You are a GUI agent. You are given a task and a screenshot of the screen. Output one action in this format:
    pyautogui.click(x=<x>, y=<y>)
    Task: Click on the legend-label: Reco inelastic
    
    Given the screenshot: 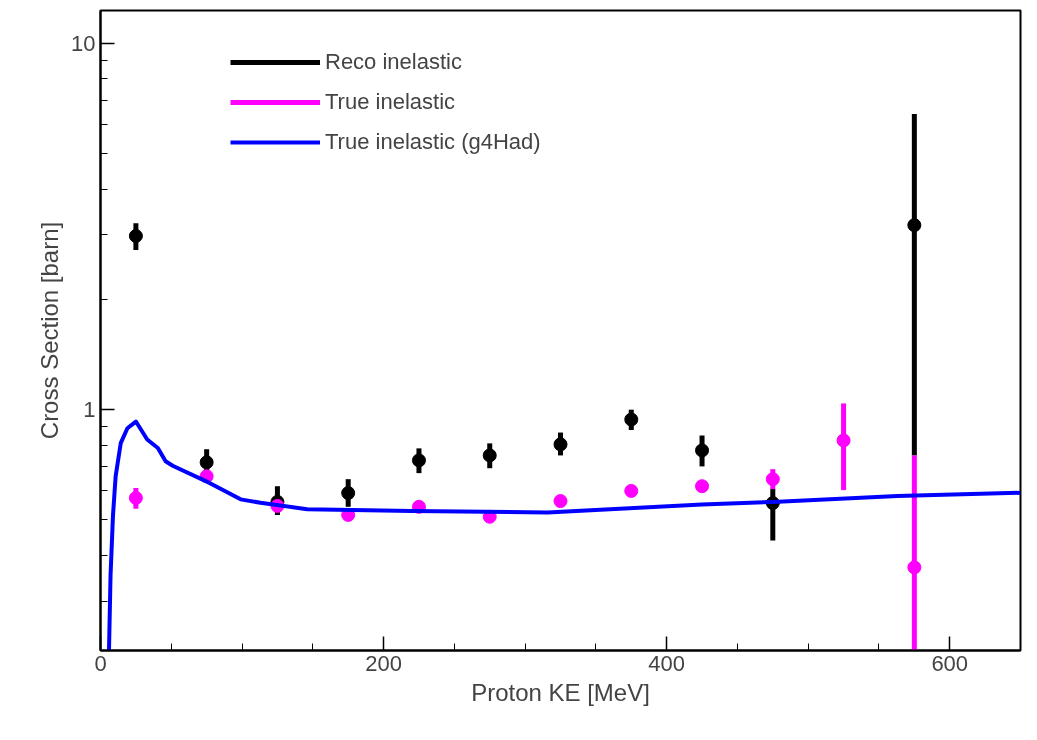 What is the action you would take?
    pyautogui.click(x=393, y=62)
    